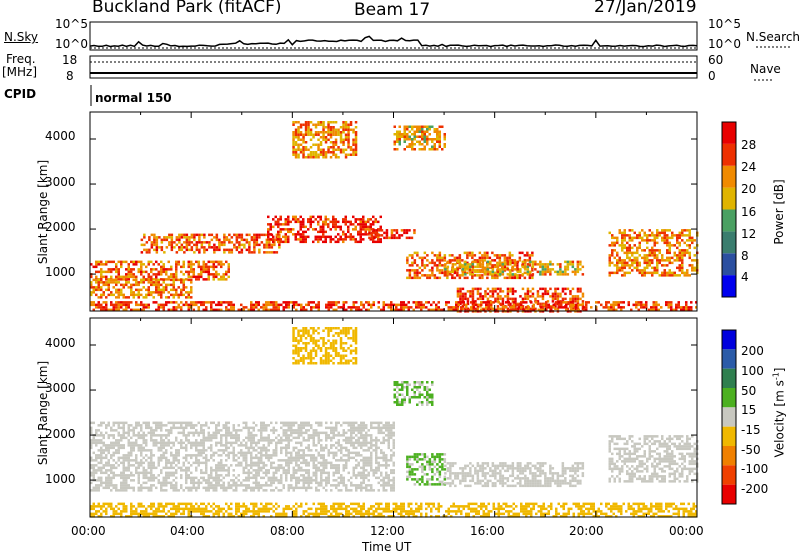 This screenshot has width=800, height=554. What do you see at coordinates (70, 60) in the screenshot?
I see `freq-tick-top: 18` at bounding box center [70, 60].